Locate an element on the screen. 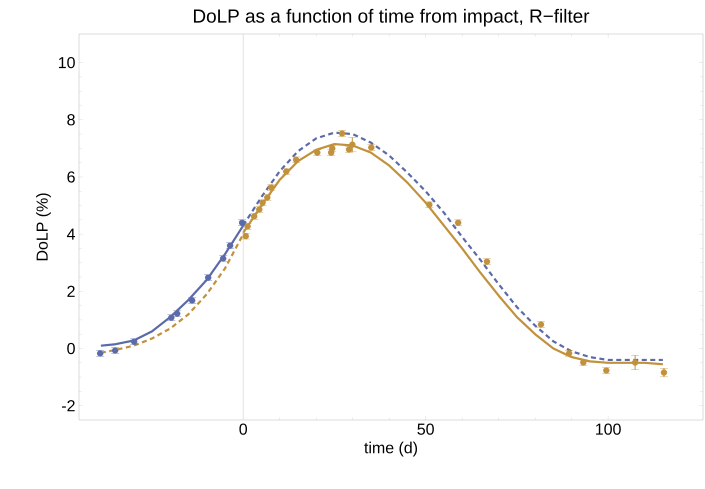 This screenshot has height=489, width=705. y-tick-label: -2 is located at coordinates (68, 406).